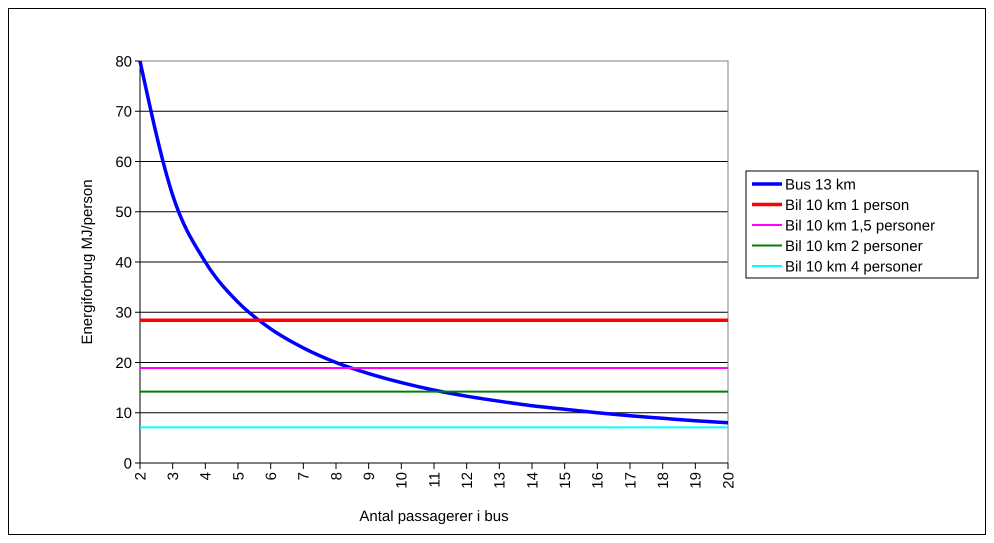 Image resolution: width=994 pixels, height=543 pixels. I want to click on x-tick-label: 20, so click(729, 480).